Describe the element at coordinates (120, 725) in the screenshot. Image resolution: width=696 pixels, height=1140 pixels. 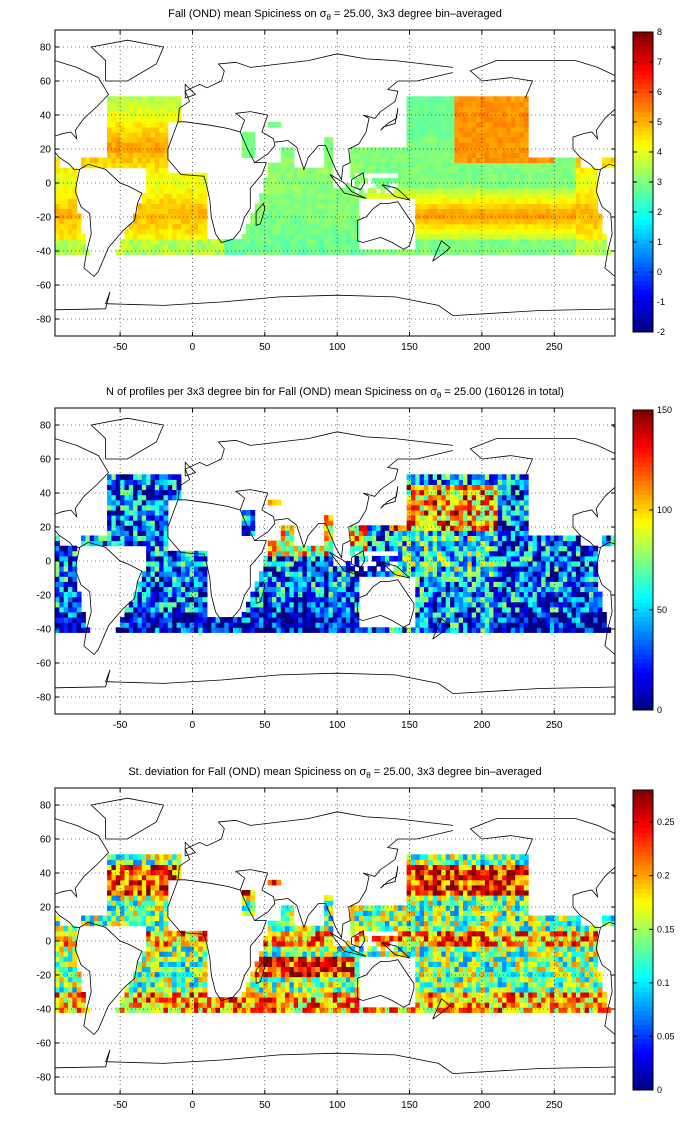
I see `x-tick-label: -50` at that location.